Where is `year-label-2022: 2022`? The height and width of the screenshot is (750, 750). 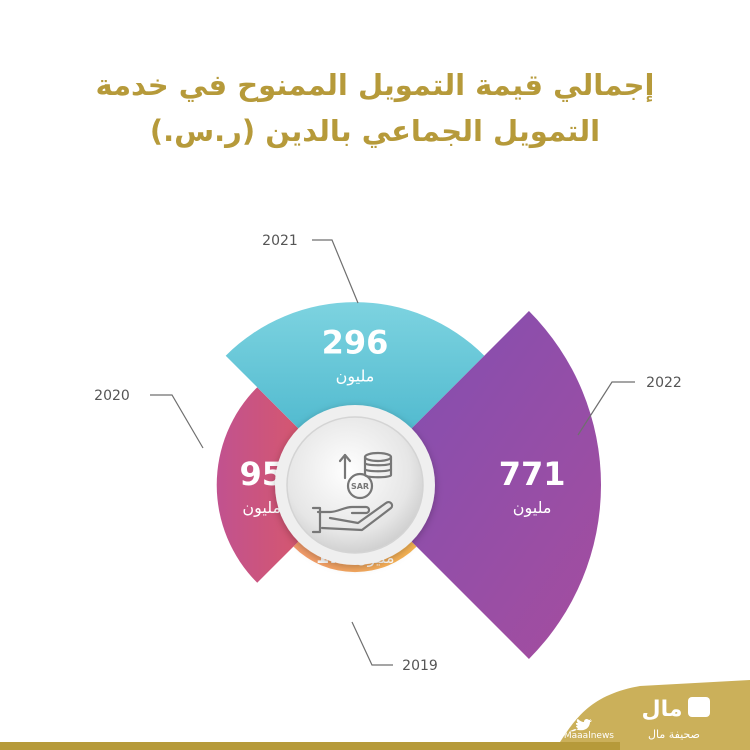 year-label-2022: 2022 is located at coordinates (664, 383).